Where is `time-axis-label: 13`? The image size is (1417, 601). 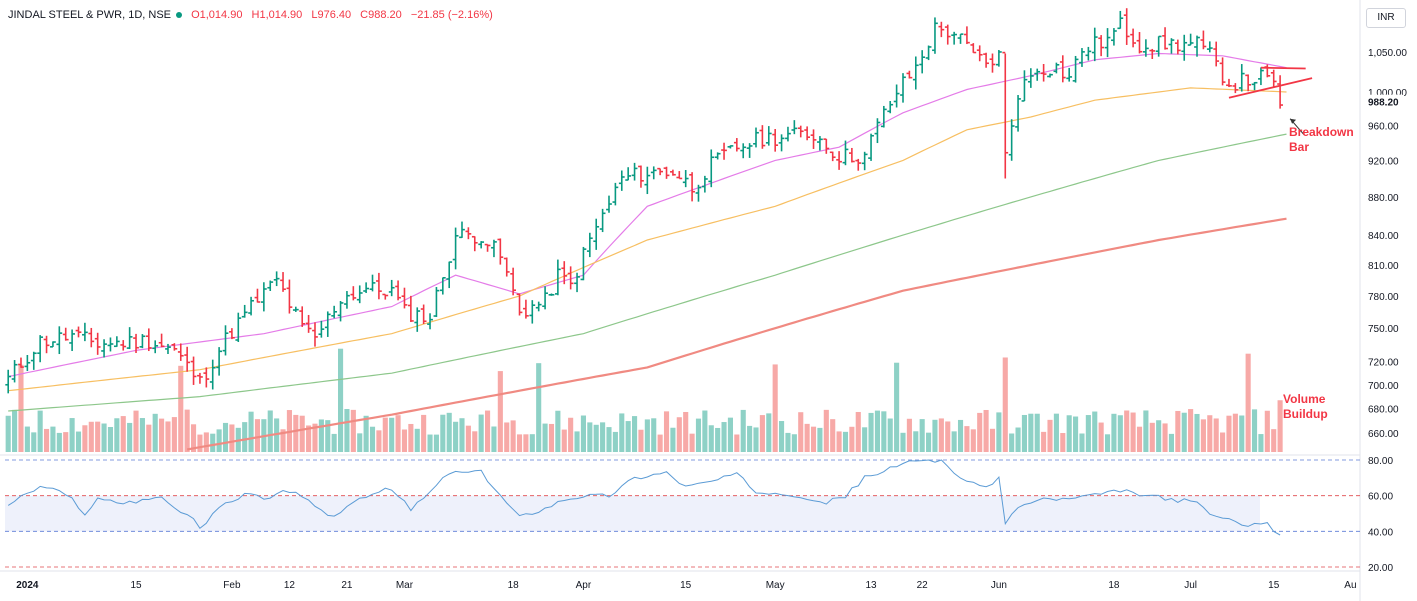 time-axis-label: 13 is located at coordinates (871, 585).